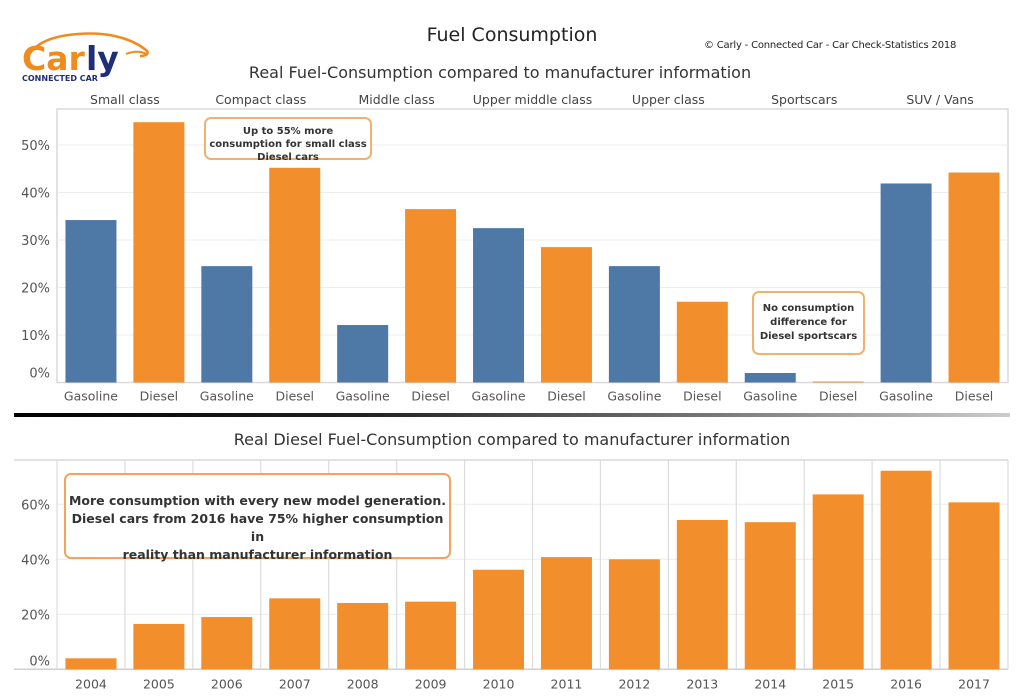 Image resolution: width=1024 pixels, height=698 pixels. What do you see at coordinates (974, 683) in the screenshot?
I see `x-tick-label: 2017` at bounding box center [974, 683].